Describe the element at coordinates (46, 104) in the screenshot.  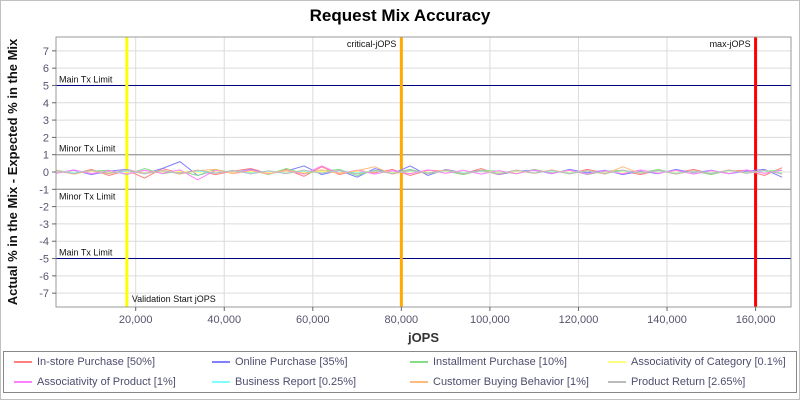
I see `y-tick-label: 4` at that location.